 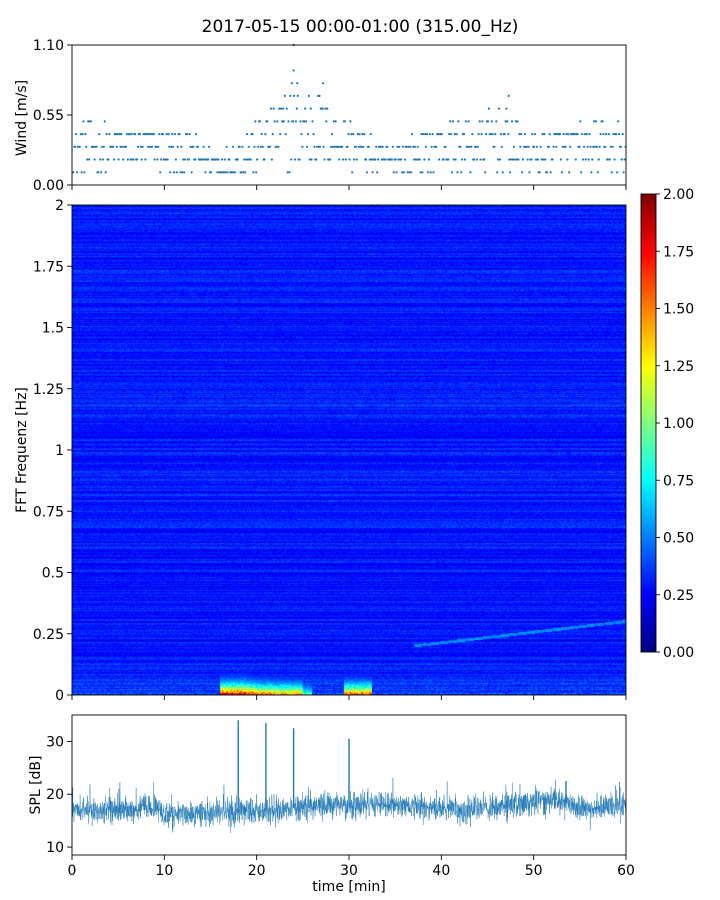 What do you see at coordinates (53, 329) in the screenshot?
I see `spectrogram-ytick-label: 1.5` at bounding box center [53, 329].